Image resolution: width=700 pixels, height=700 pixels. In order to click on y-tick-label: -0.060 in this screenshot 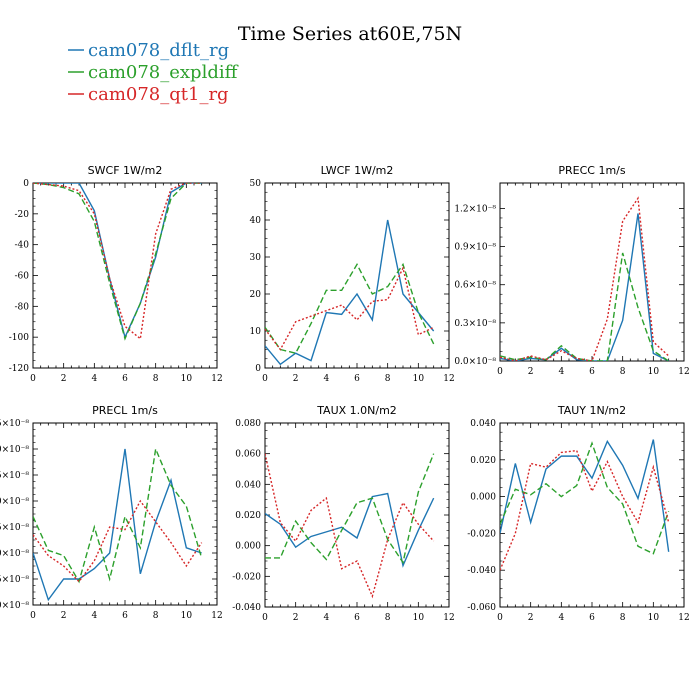, I will do `click(481, 608)`.